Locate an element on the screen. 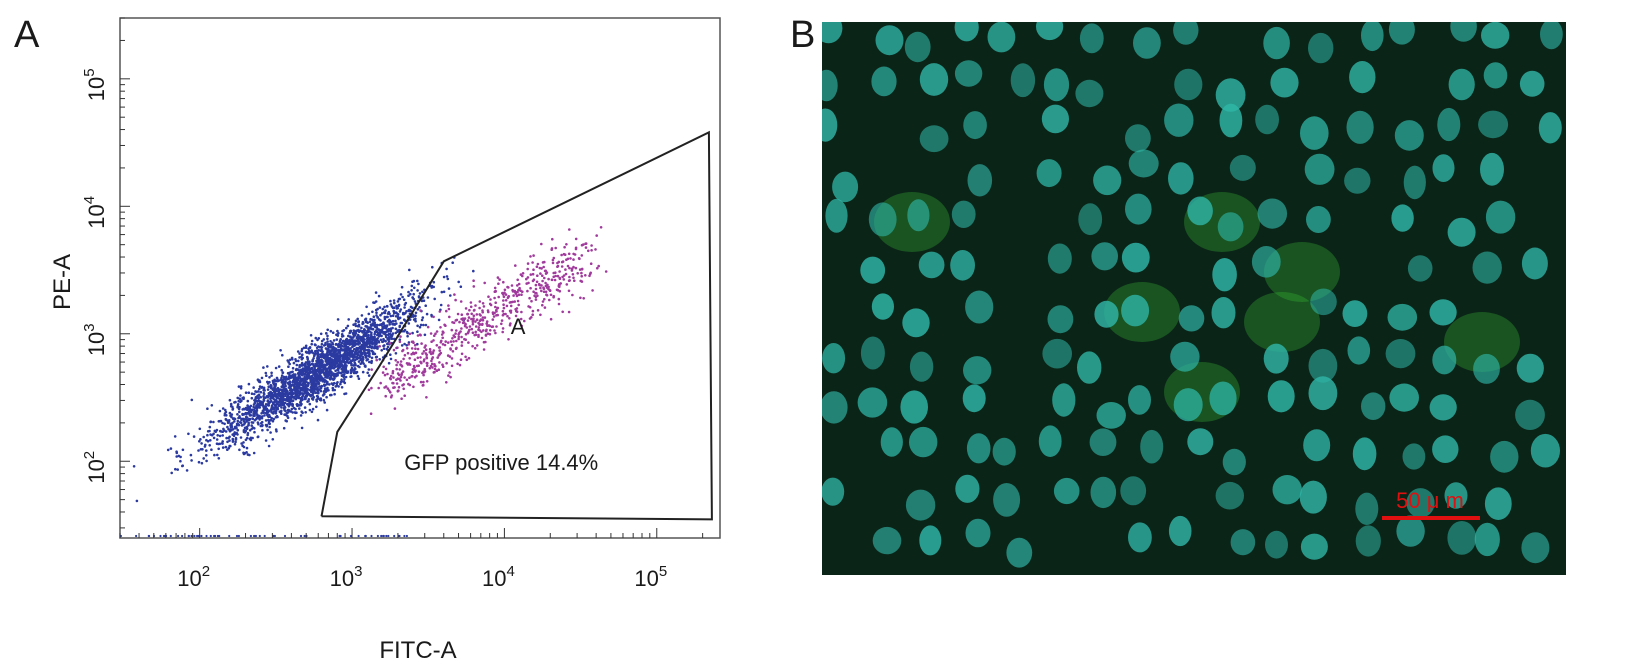 The image size is (1639, 672). gfp-cell is located at coordinates (1482, 342).